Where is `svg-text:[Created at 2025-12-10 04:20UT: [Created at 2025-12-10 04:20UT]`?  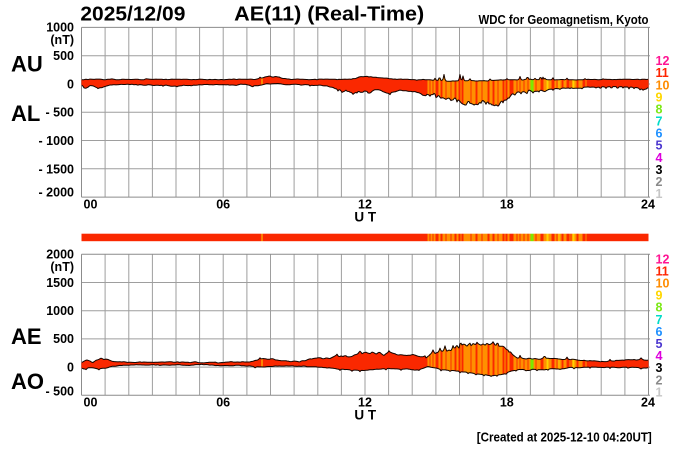
svg-text:[Created at 2025-12-10 04:20UT: [Created at 2025-12-10 04:20UT] is located at coordinates (564, 437).